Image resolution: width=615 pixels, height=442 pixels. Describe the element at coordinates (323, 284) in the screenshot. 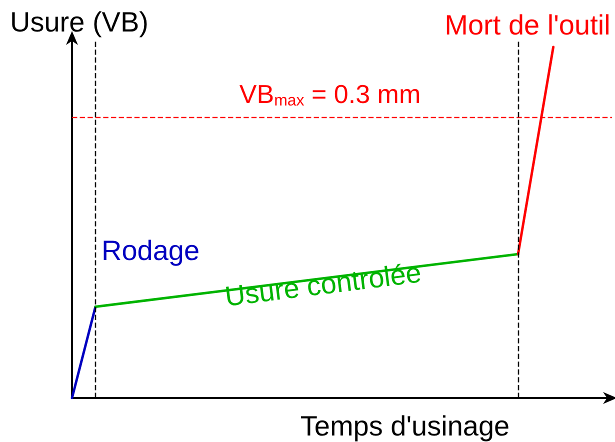

I see `text: Usure controlée` at that location.